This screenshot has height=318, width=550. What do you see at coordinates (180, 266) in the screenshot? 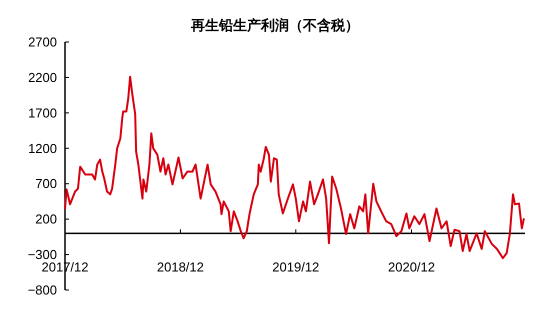
I see `x-tick-label: 2018/12` at bounding box center [180, 266].